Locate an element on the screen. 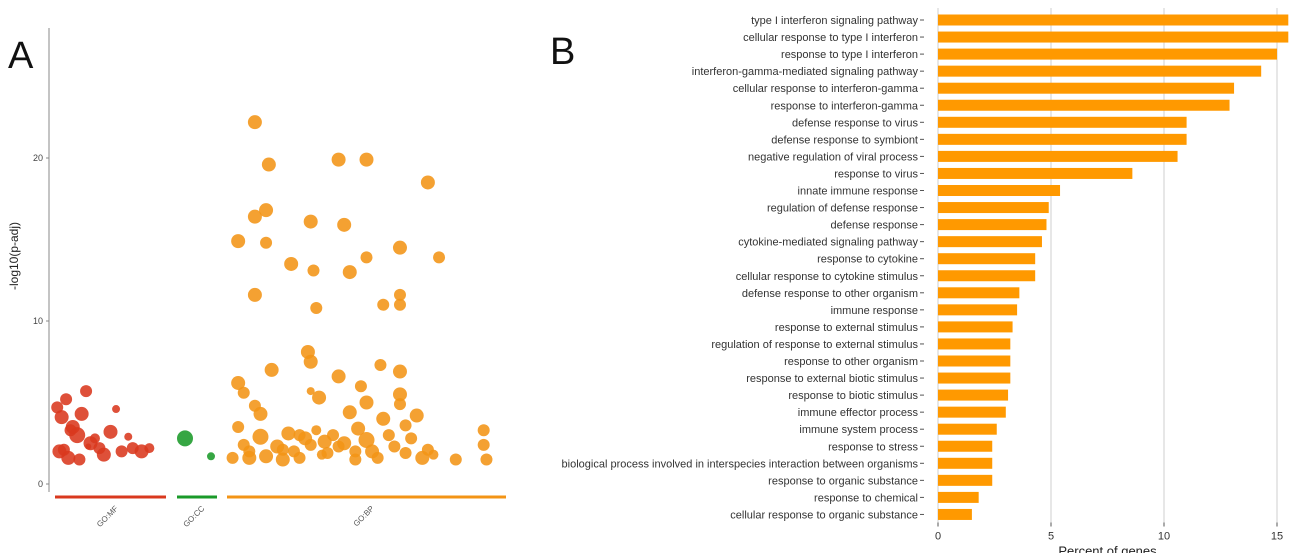 Image resolution: width=1291 pixels, height=553 pixels. category-label: cellular response to organic substance is located at coordinates (824, 515).